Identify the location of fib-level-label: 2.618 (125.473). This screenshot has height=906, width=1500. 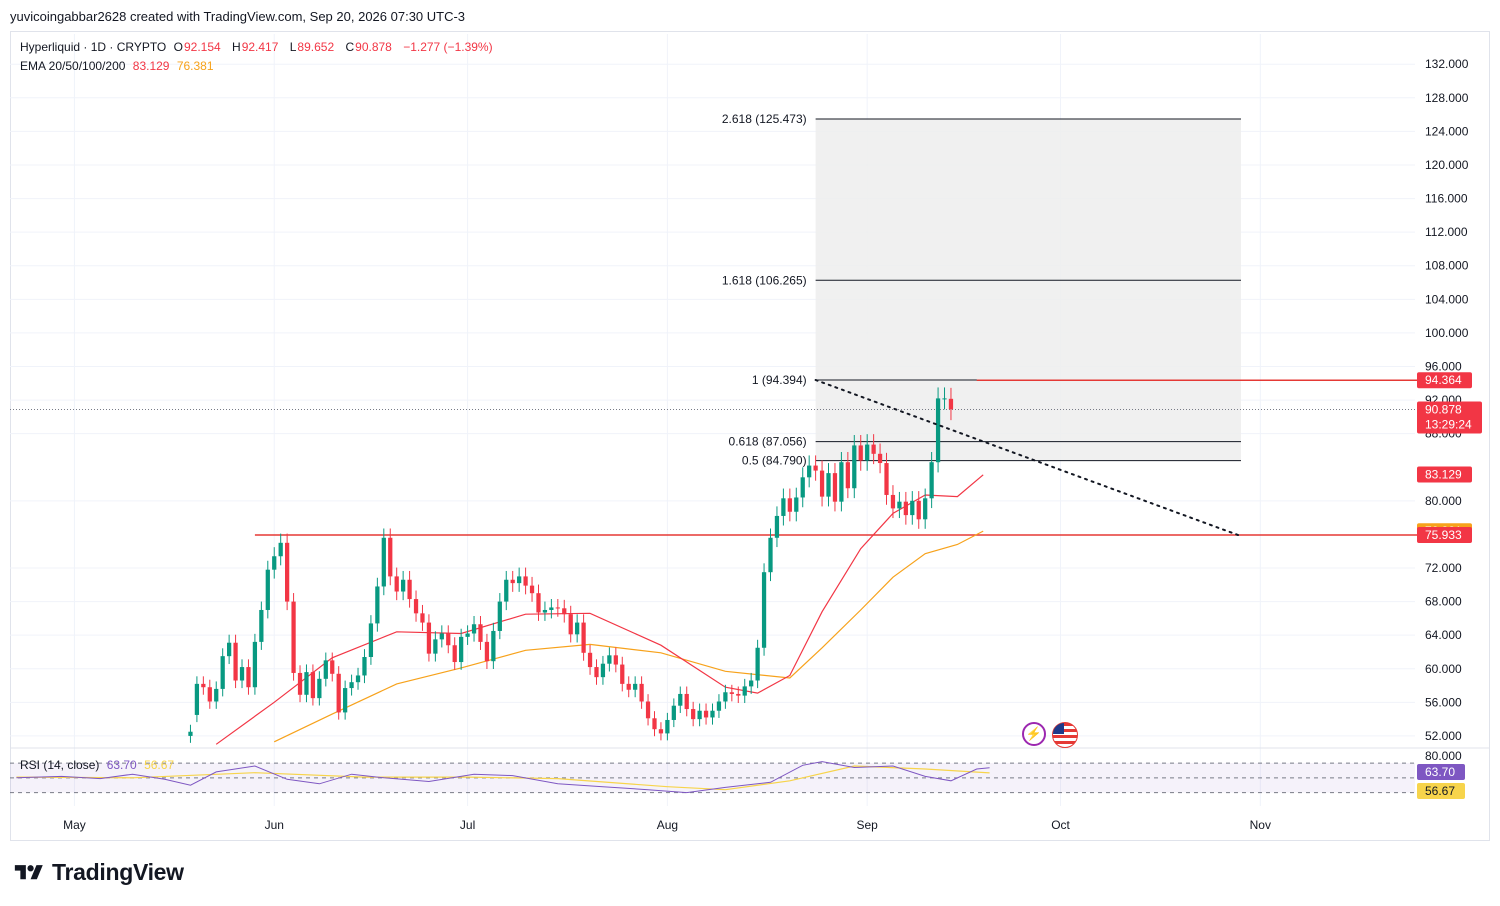
(764, 119).